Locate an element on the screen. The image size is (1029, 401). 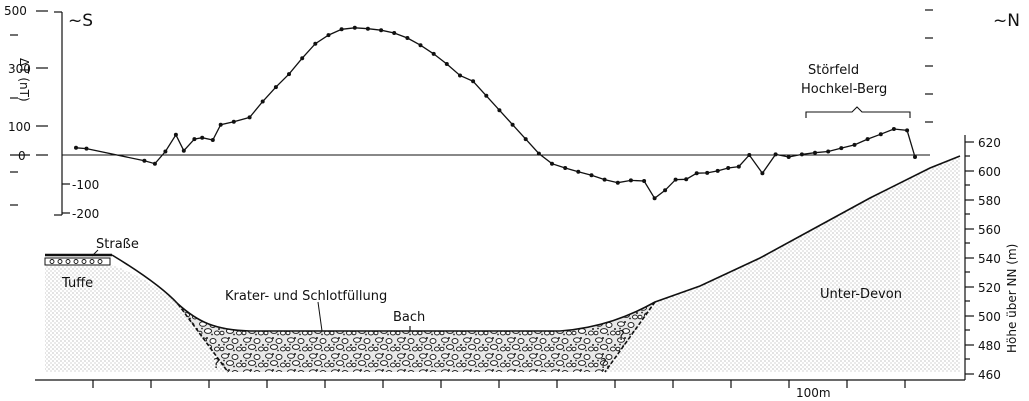
horizontal-scale is located at coordinates (500, 383).